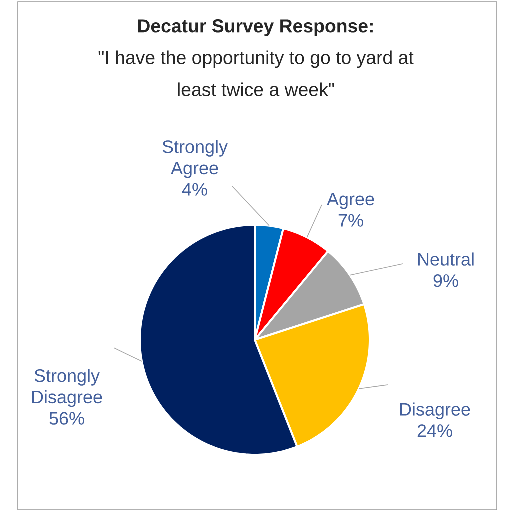 Image resolution: width=512 pixels, height=512 pixels. What do you see at coordinates (350, 201) in the screenshot?
I see `slice-label: Agree` at bounding box center [350, 201].